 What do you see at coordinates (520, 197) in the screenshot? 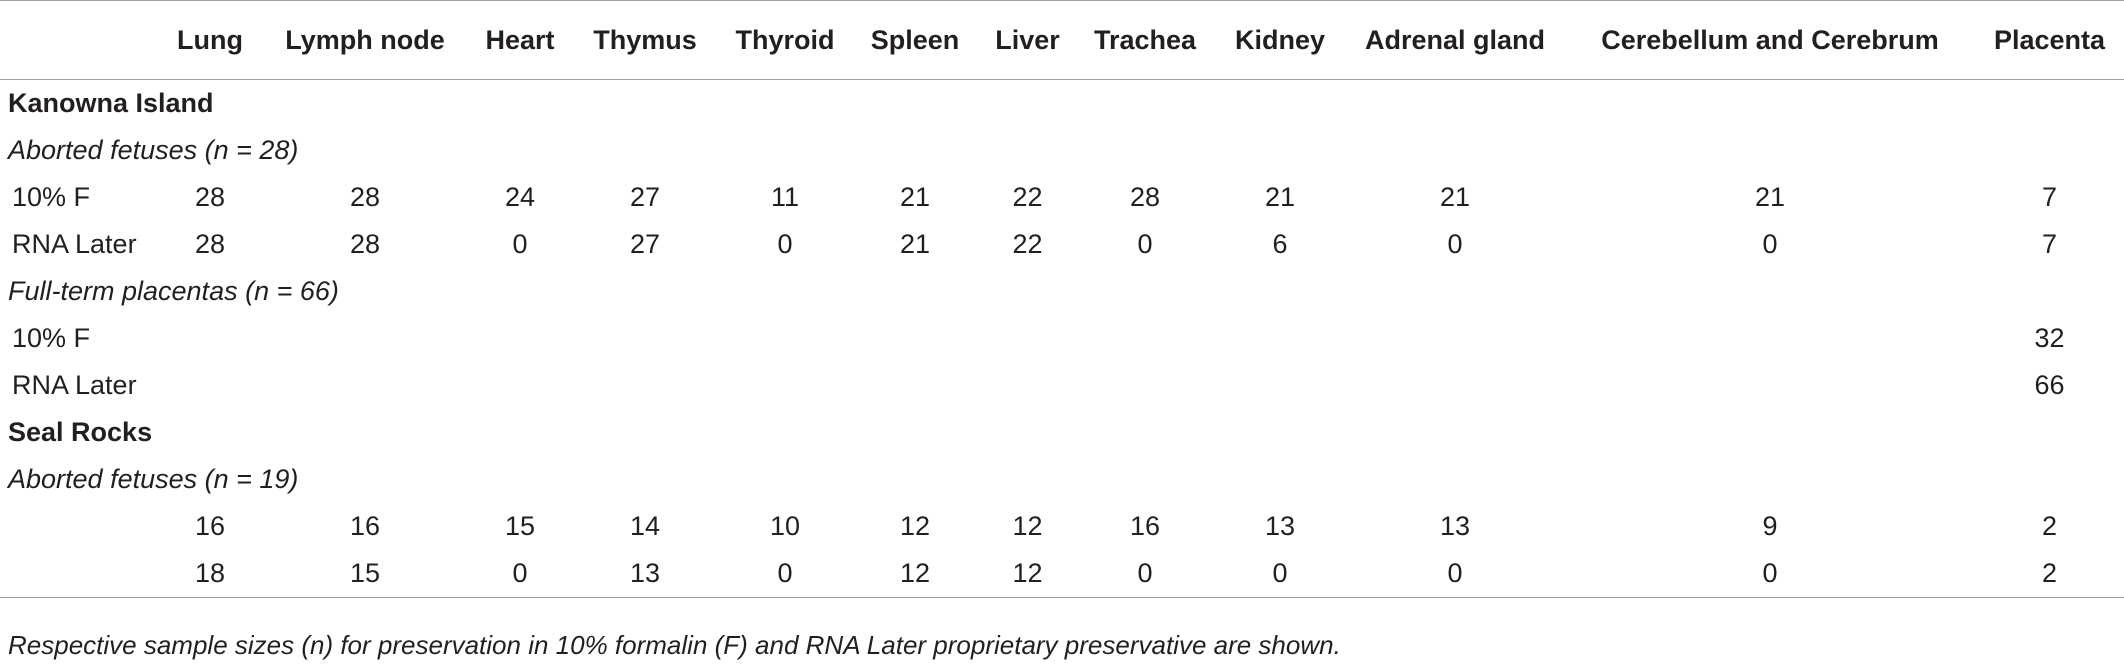
I see `table-cell: 24` at bounding box center [520, 197].